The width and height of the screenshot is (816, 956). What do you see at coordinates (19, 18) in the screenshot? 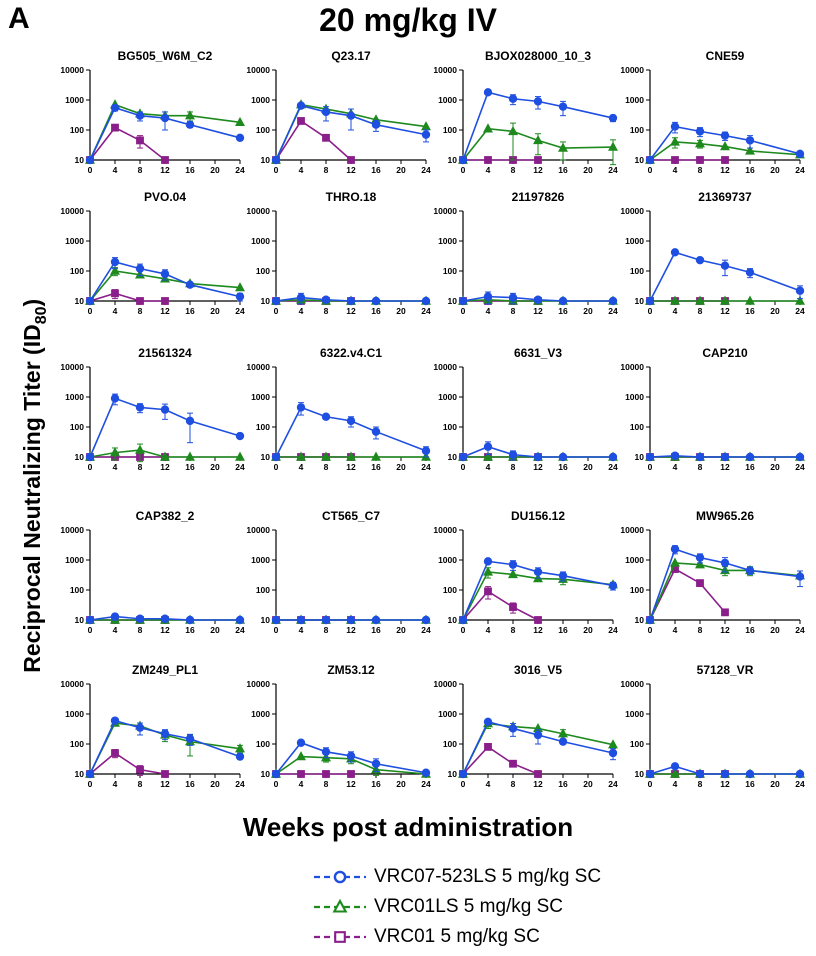
I see `panel-letter: A` at bounding box center [19, 18].